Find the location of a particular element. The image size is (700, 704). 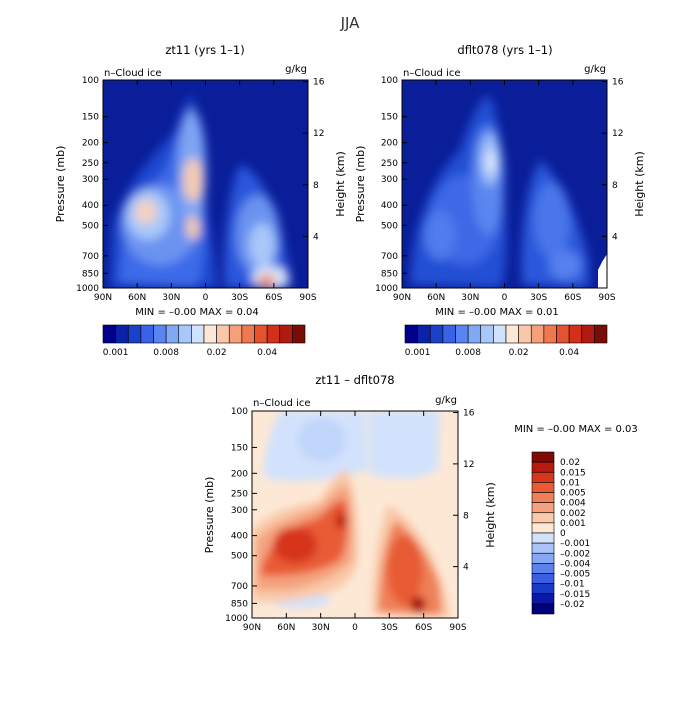

y-tick-label: 250 is located at coordinates (389, 164).